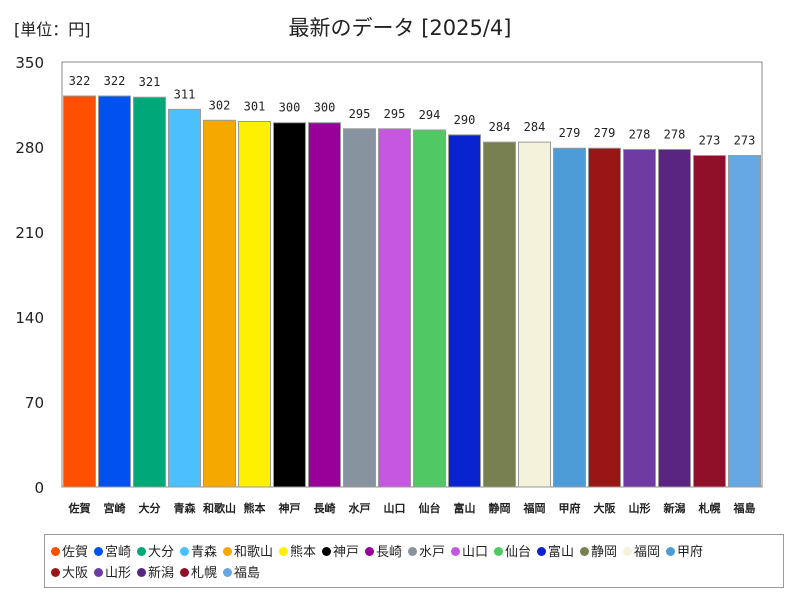 The width and height of the screenshot is (800, 600). I want to click on legend-item: 山口, so click(469, 550).